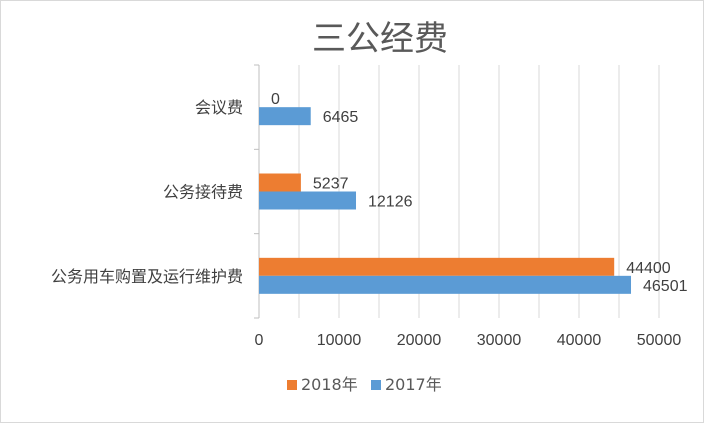  Describe the element at coordinates (147, 276) in the screenshot. I see `category-label: 公务用车购置及运行维护费` at that location.